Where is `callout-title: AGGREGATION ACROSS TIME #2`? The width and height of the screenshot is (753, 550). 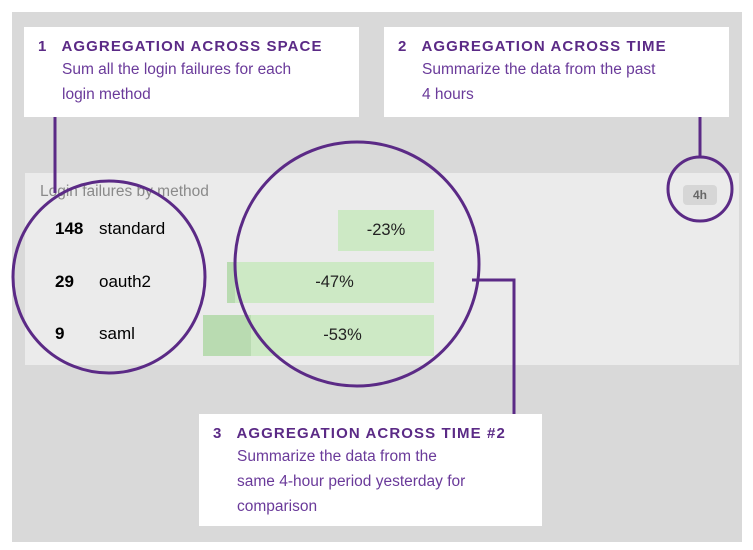
callout-title: AGGREGATION ACROSS TIME #2 is located at coordinates (371, 433).